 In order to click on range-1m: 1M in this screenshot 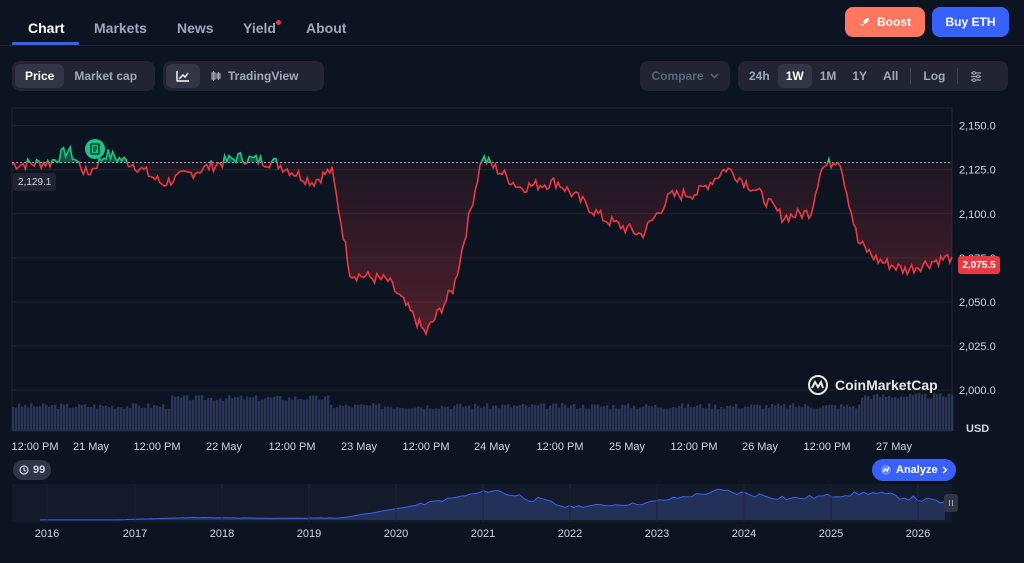, I will do `click(828, 76)`.